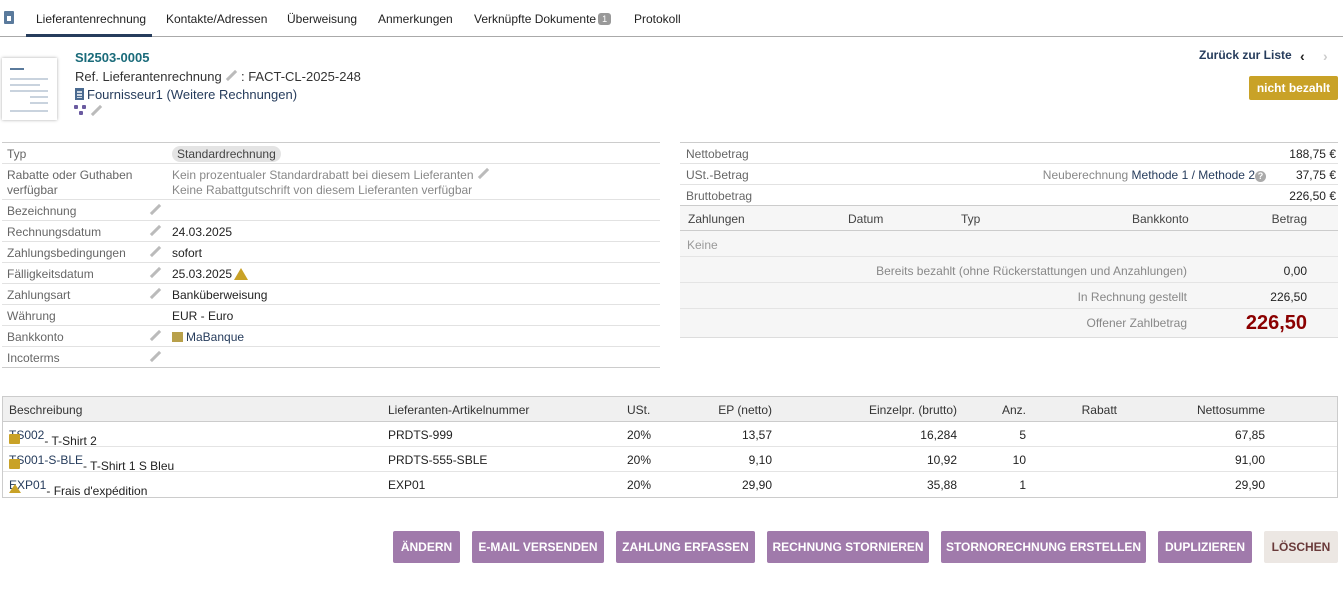  I want to click on document-thumbnail, so click(29, 89).